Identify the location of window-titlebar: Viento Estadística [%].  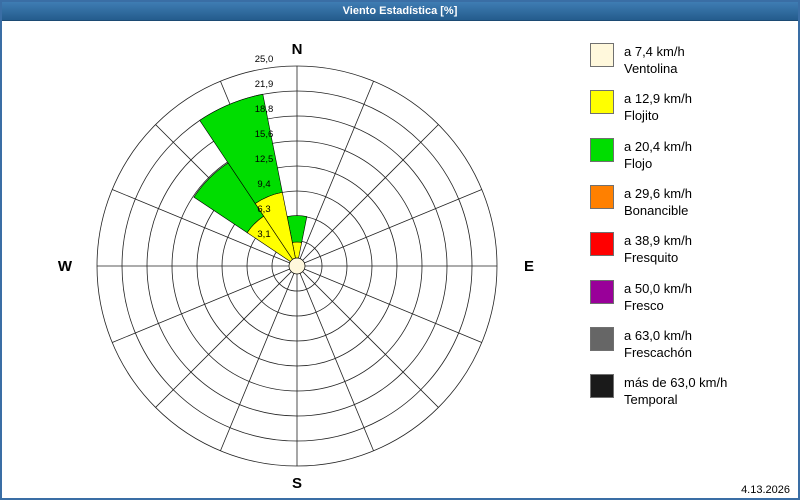
(400, 11).